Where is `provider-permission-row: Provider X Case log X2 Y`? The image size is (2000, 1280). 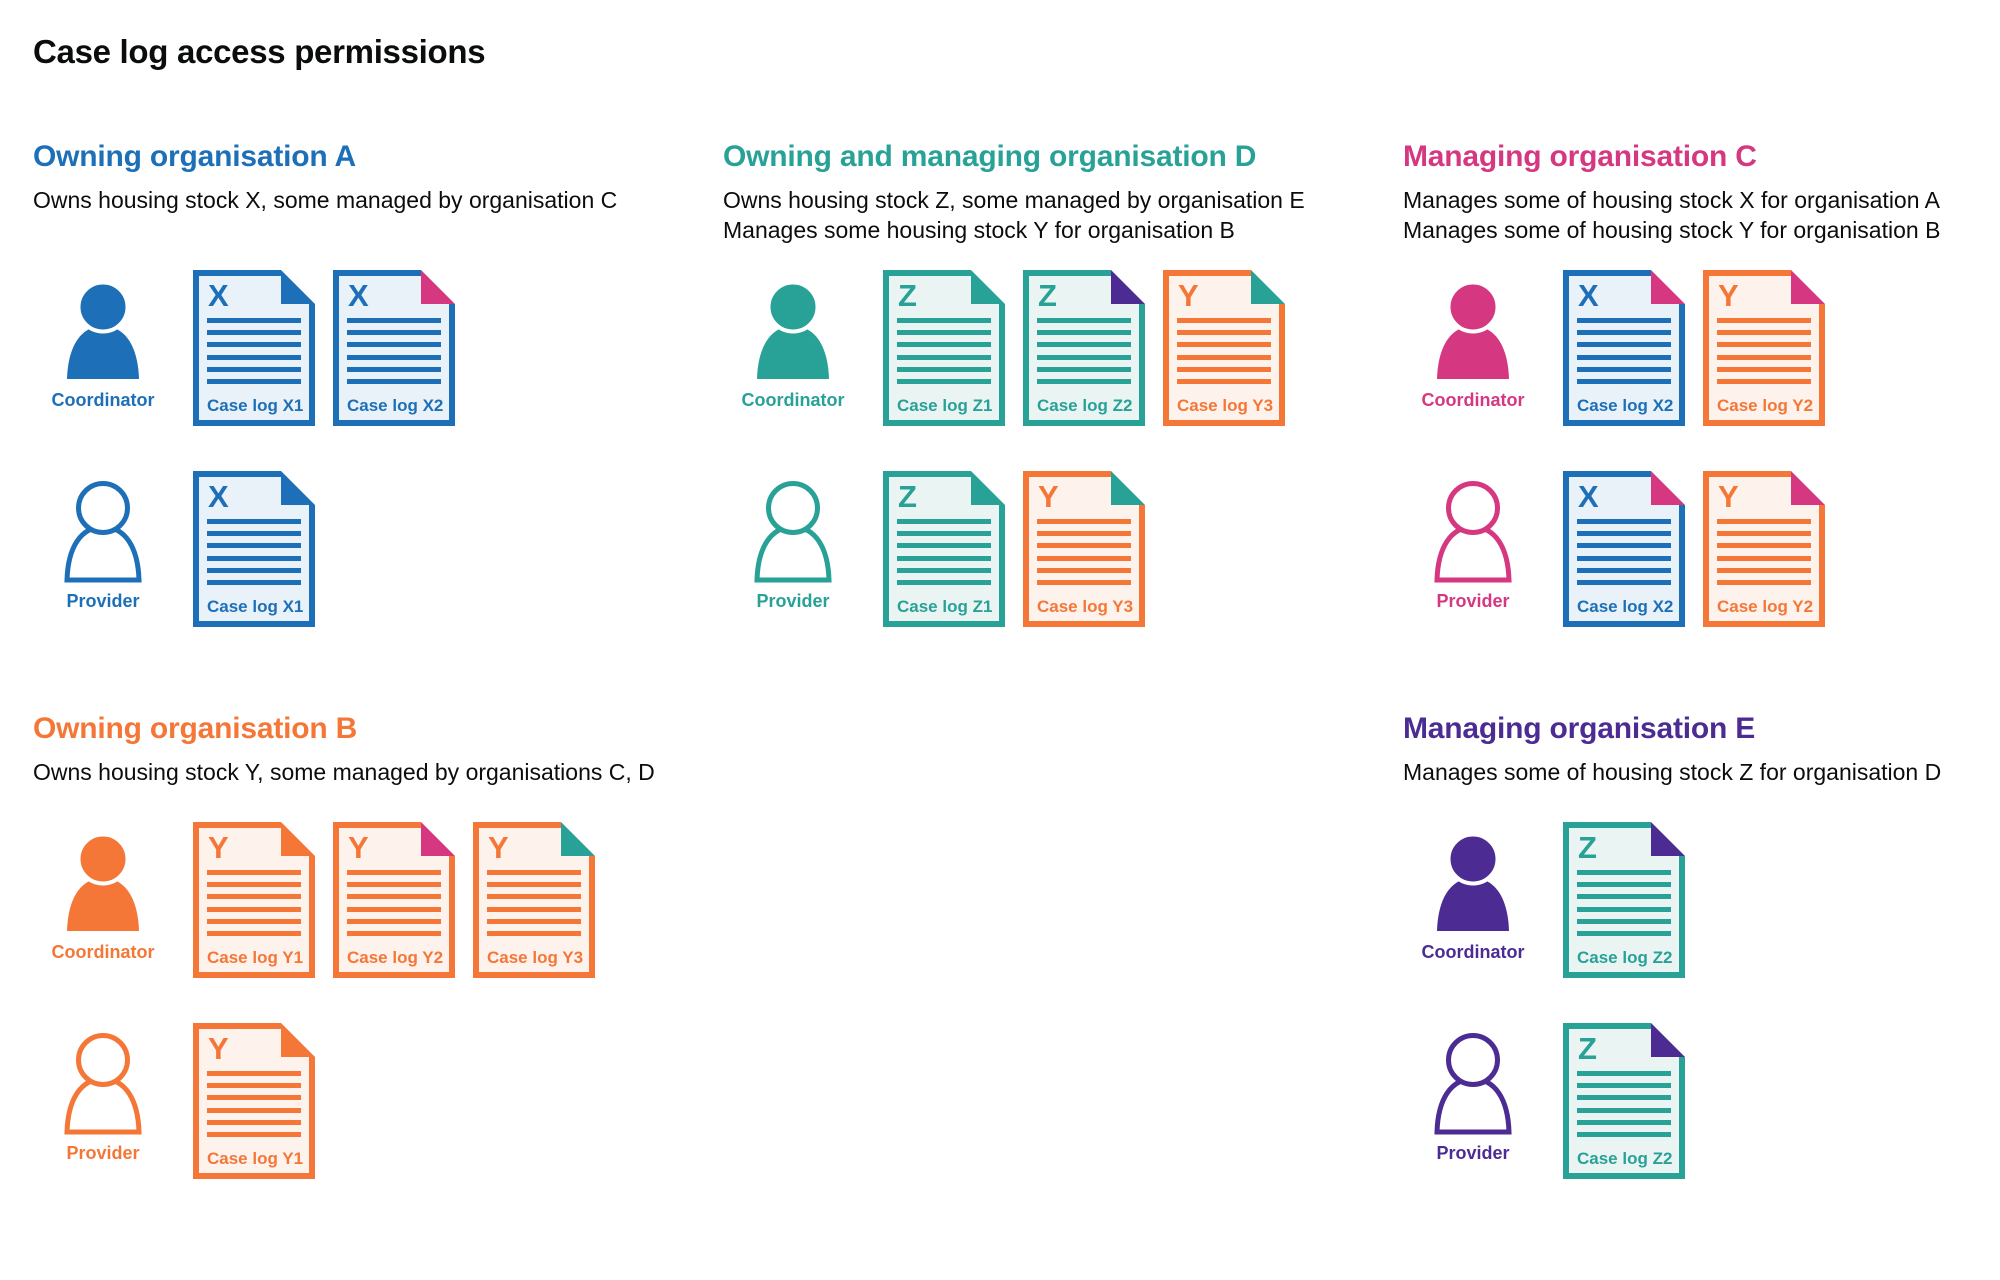 provider-permission-row: Provider X Case log X2 Y is located at coordinates (1614, 549).